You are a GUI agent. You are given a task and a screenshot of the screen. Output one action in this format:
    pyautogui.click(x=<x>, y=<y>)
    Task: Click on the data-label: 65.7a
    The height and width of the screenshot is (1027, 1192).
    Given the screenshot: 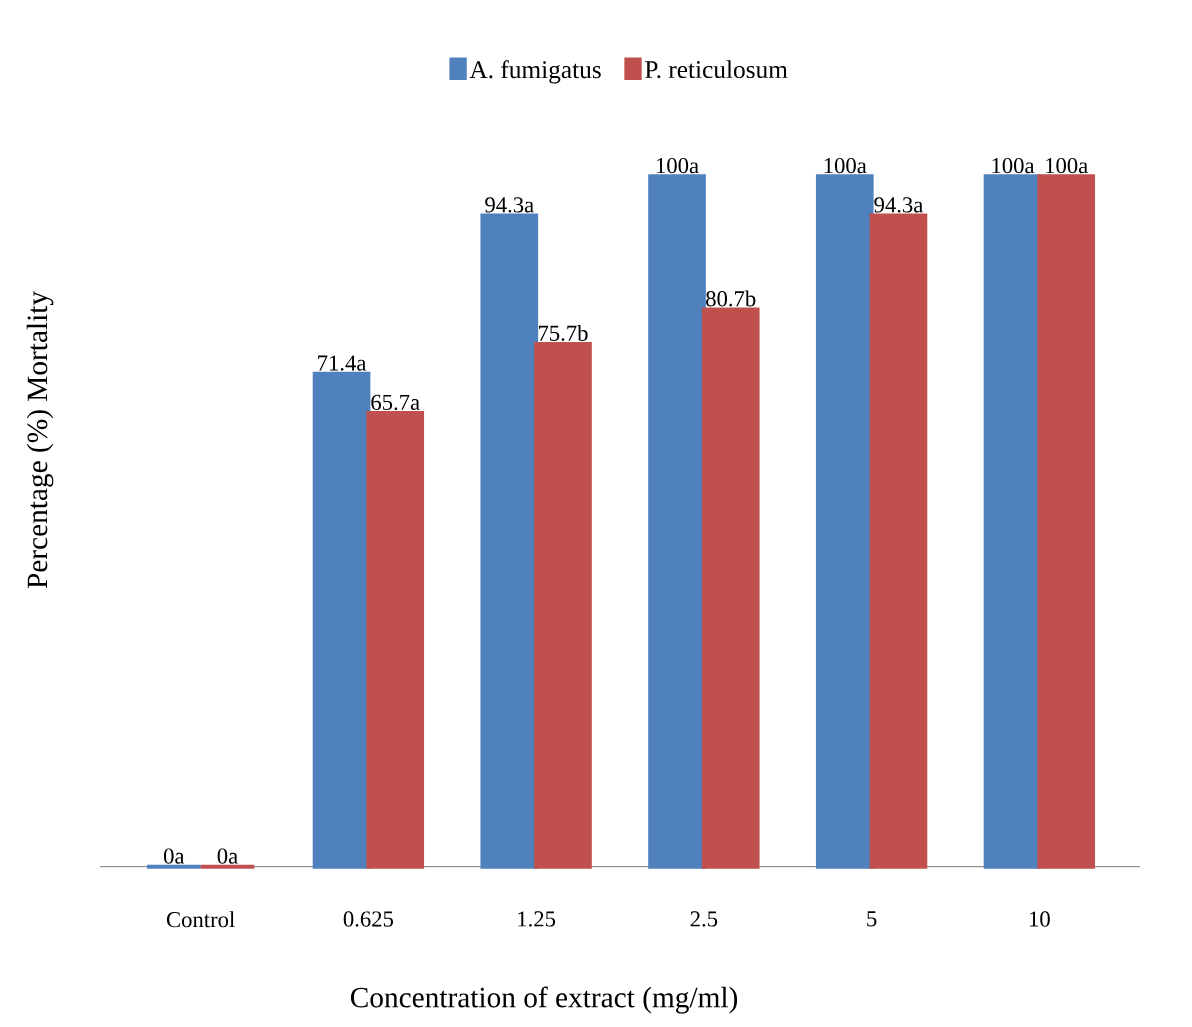 What is the action you would take?
    pyautogui.click(x=395, y=402)
    